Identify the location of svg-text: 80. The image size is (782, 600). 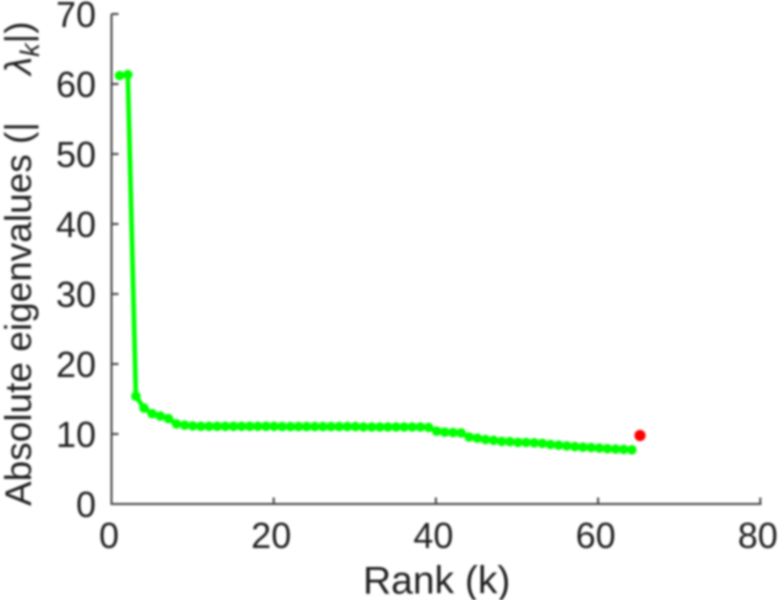
(758, 535).